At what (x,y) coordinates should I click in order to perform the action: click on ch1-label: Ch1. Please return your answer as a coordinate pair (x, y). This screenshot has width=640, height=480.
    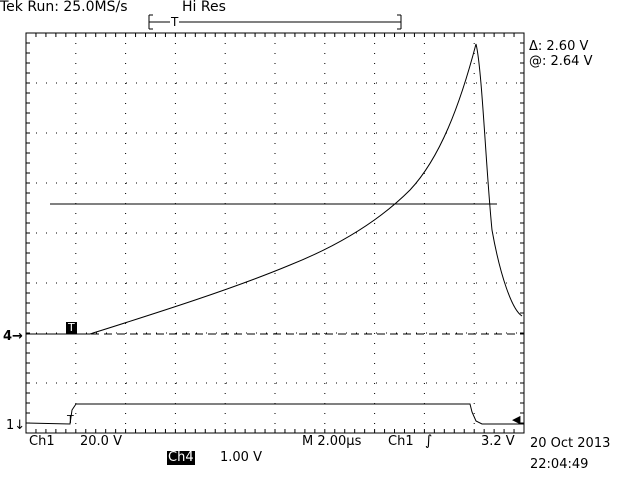
    Looking at the image, I should click on (42, 441).